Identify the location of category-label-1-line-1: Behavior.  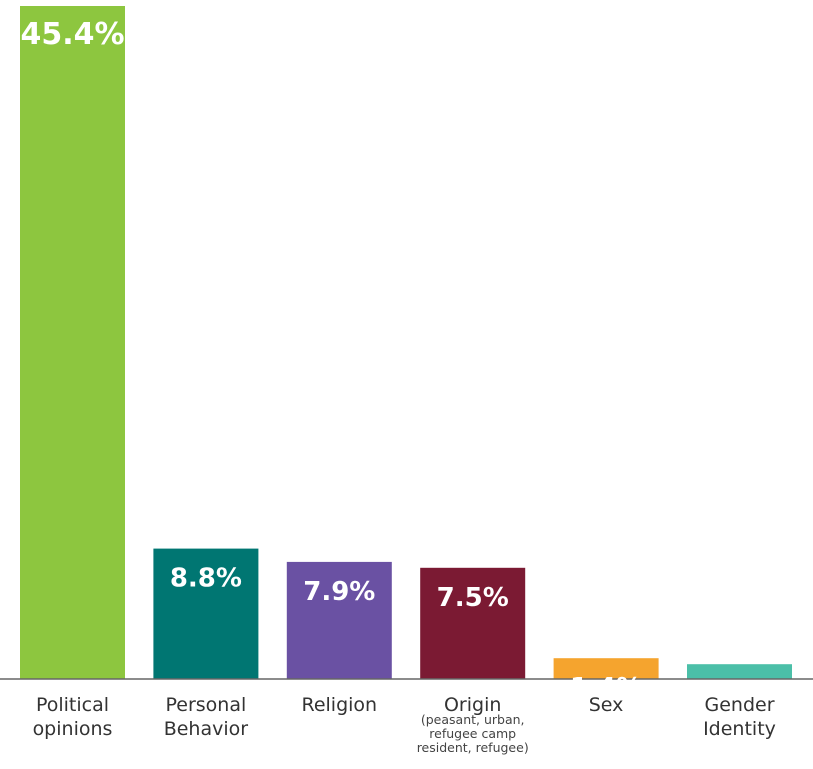
(206, 729).